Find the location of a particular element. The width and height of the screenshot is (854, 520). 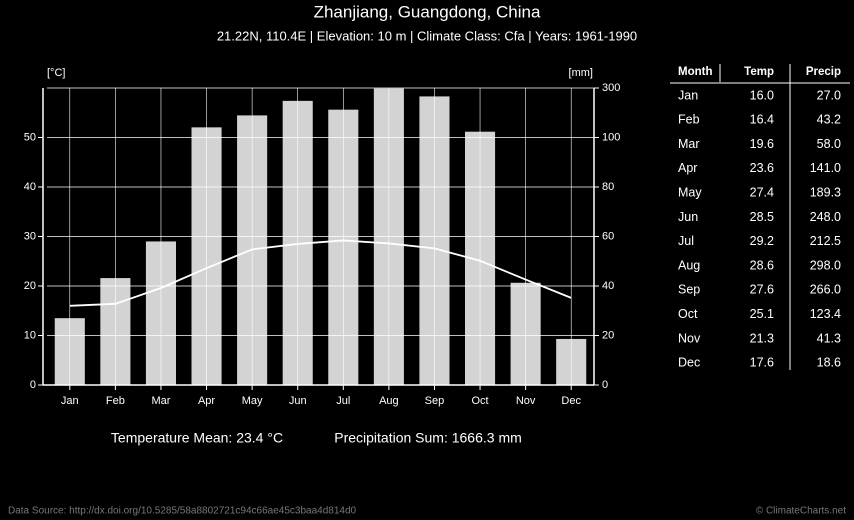

table-temp: 17.6 is located at coordinates (762, 363).